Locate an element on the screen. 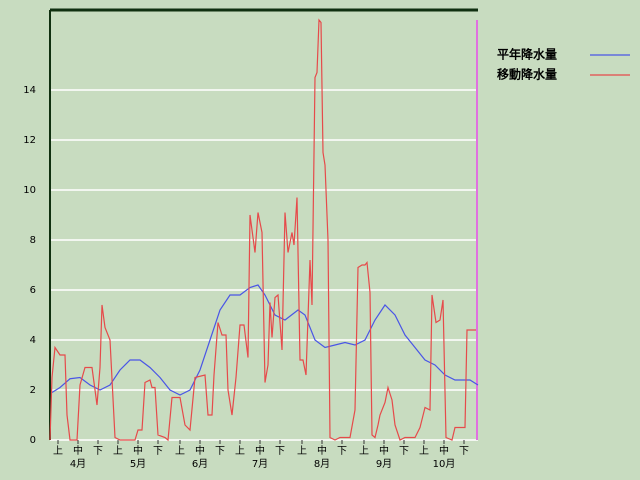 The width and height of the screenshot is (640, 480). month-label: 6月 is located at coordinates (200, 464).